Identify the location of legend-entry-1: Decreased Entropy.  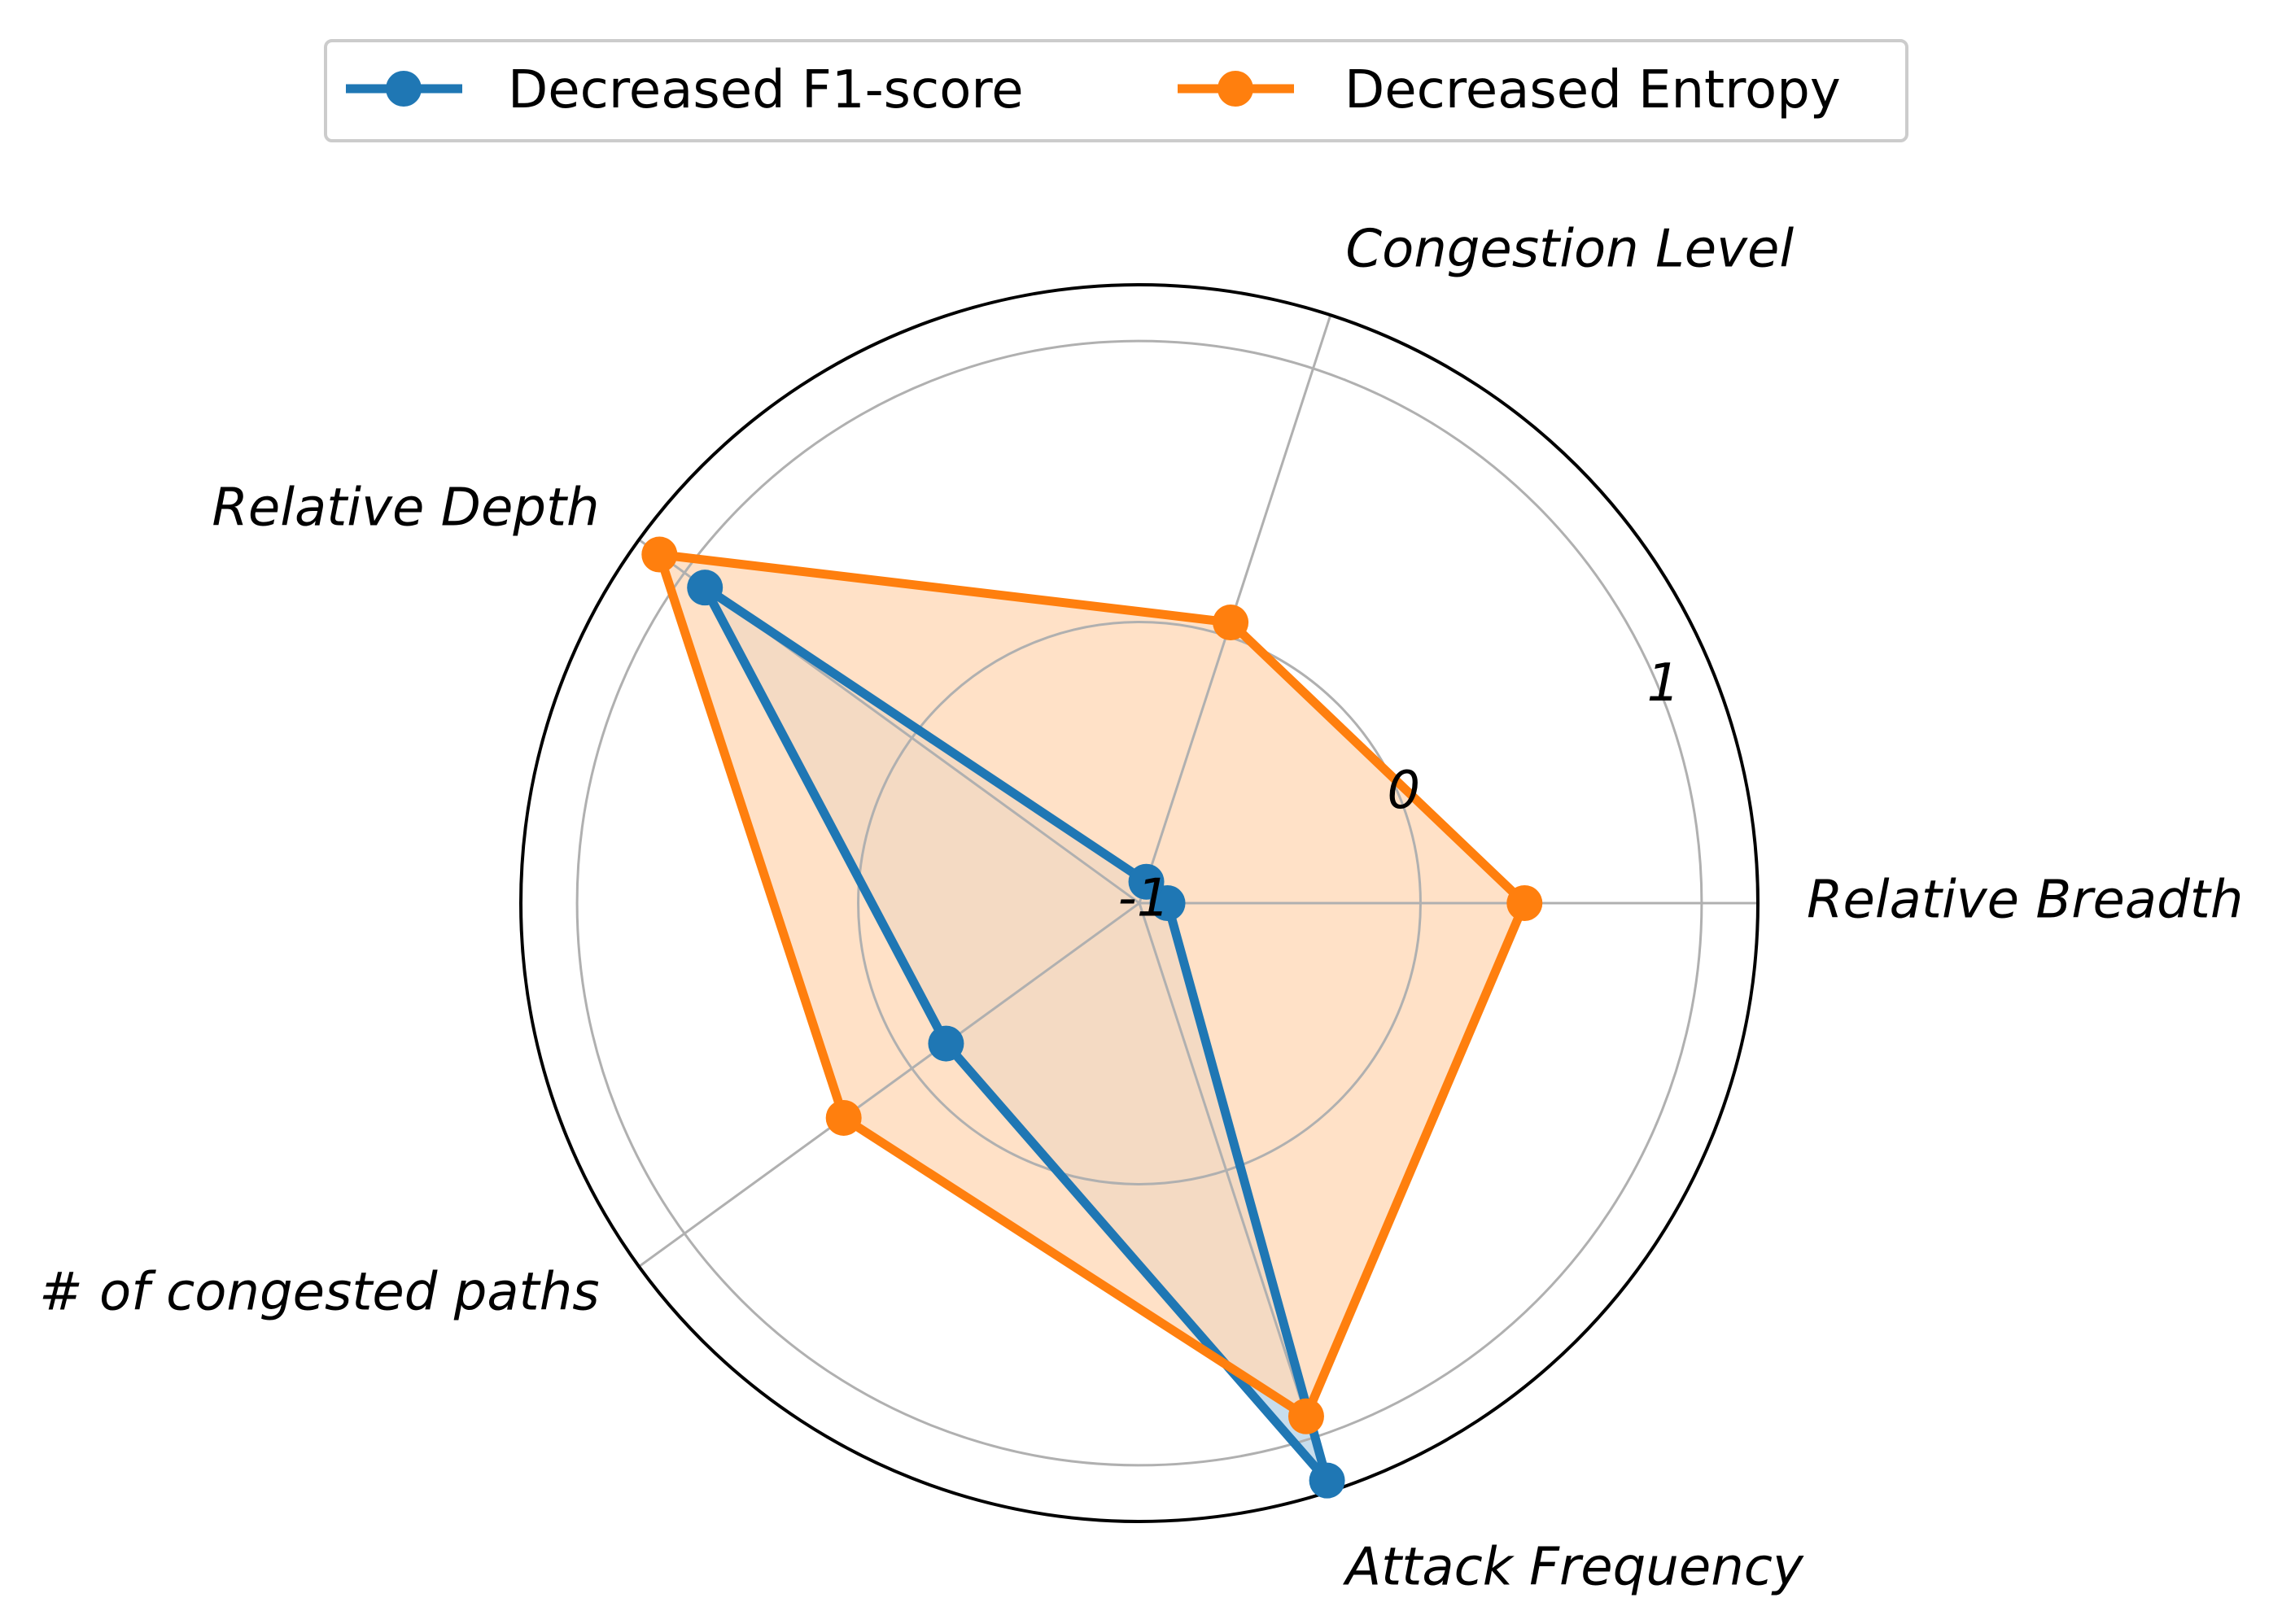
(1593, 90).